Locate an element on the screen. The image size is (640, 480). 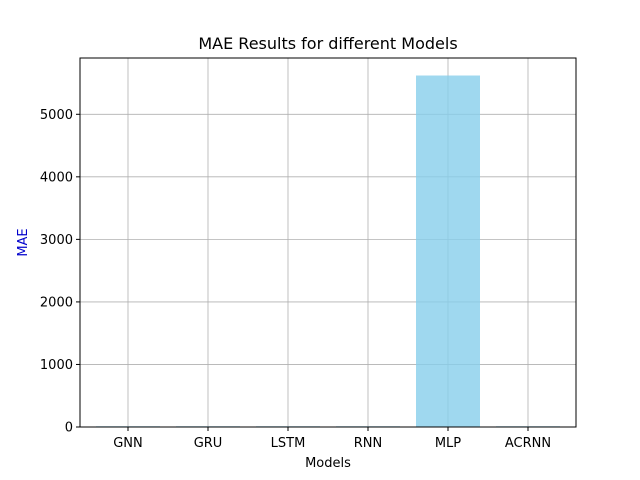
y-tick-label: 0 is located at coordinates (69, 428).